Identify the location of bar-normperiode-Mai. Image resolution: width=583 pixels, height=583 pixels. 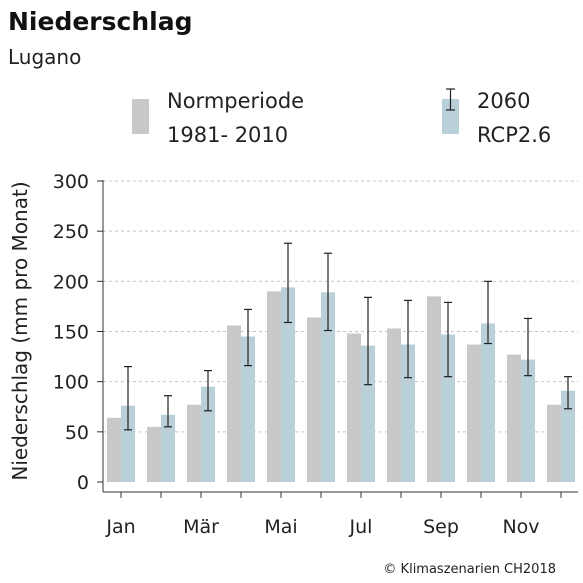
(274, 386).